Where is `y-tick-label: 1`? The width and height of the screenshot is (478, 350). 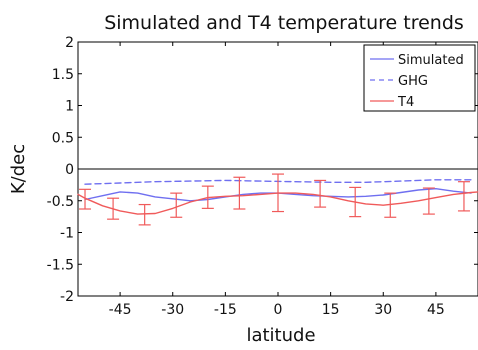
y-tick-label: 1 is located at coordinates (69, 107).